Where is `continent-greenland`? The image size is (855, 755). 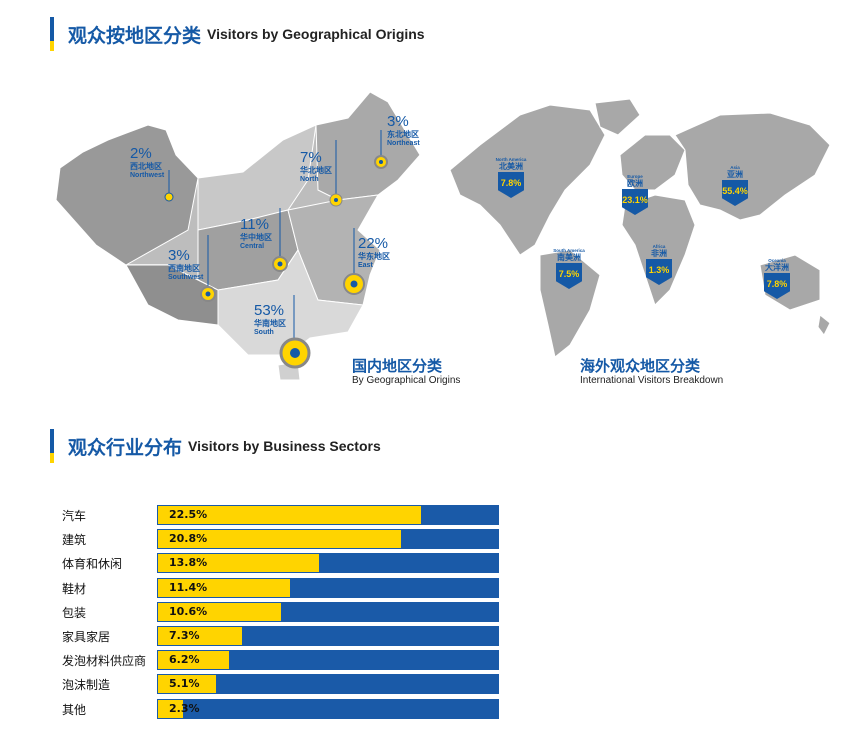
continent-greenland is located at coordinates (617, 117).